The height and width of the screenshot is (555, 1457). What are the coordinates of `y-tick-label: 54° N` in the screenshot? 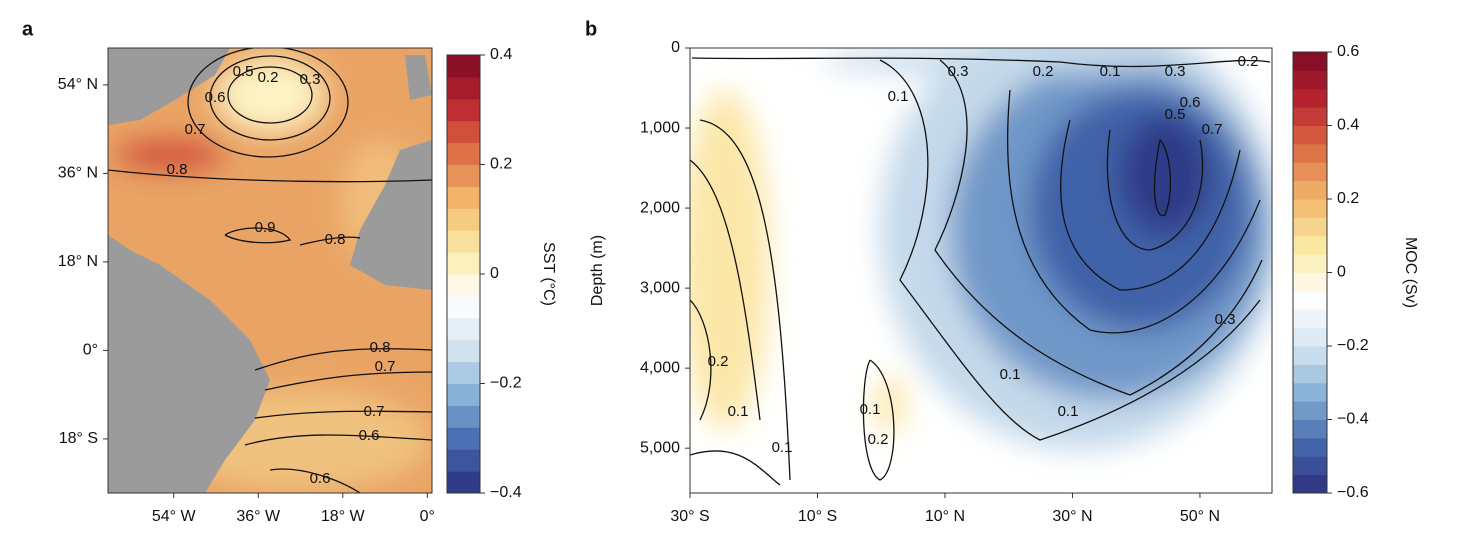 It's located at (78, 84).